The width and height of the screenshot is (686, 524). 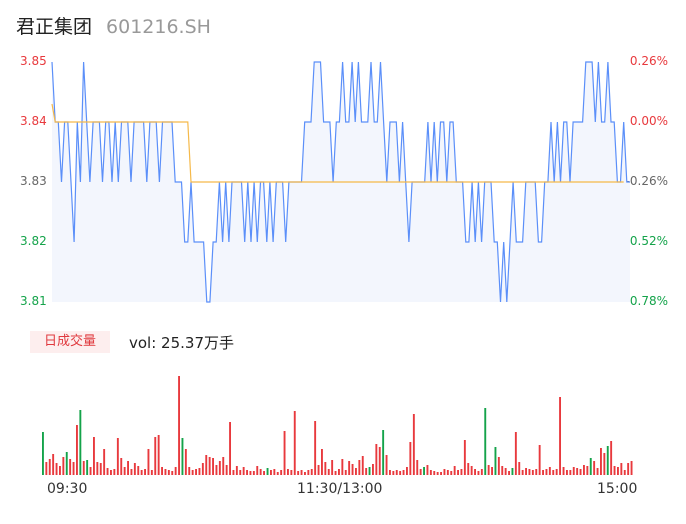 What do you see at coordinates (646, 241) in the screenshot?
I see `pct-tick-label: -0.52%` at bounding box center [646, 241].